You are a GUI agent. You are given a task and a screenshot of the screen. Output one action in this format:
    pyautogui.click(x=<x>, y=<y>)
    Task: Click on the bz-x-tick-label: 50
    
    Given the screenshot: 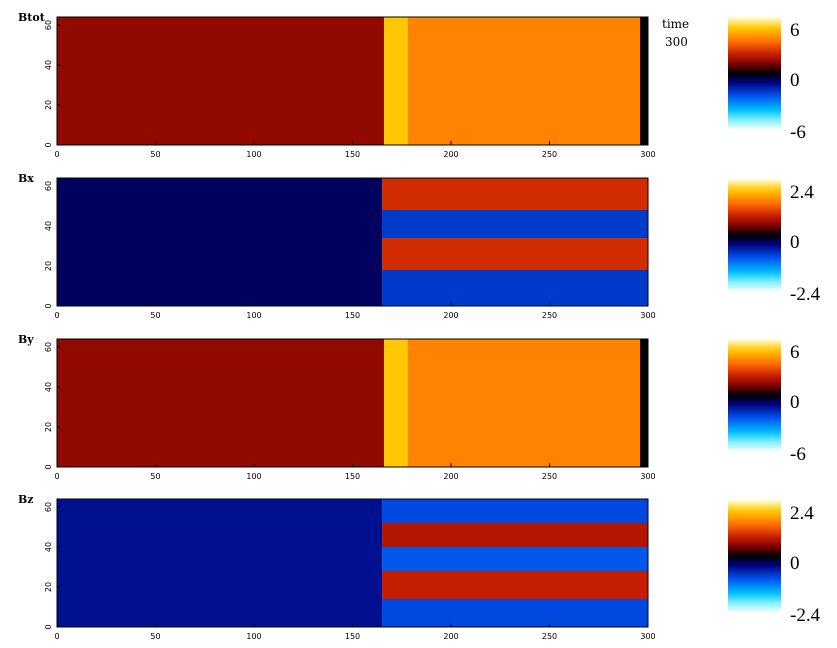 What is the action you would take?
    pyautogui.click(x=155, y=636)
    